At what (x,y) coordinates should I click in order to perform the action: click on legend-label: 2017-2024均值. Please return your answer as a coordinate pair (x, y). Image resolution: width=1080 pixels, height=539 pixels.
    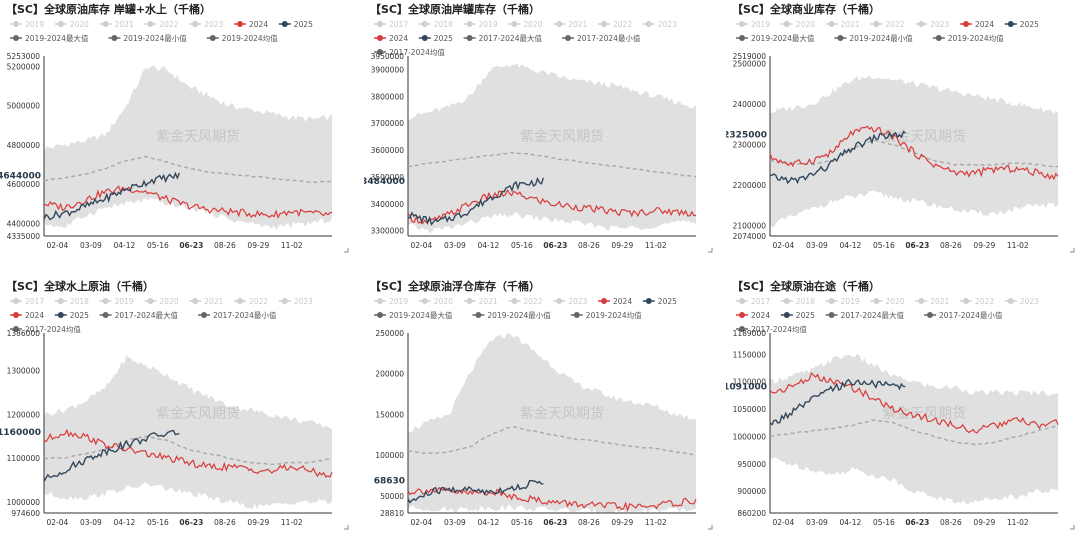
    Looking at the image, I should click on (417, 52).